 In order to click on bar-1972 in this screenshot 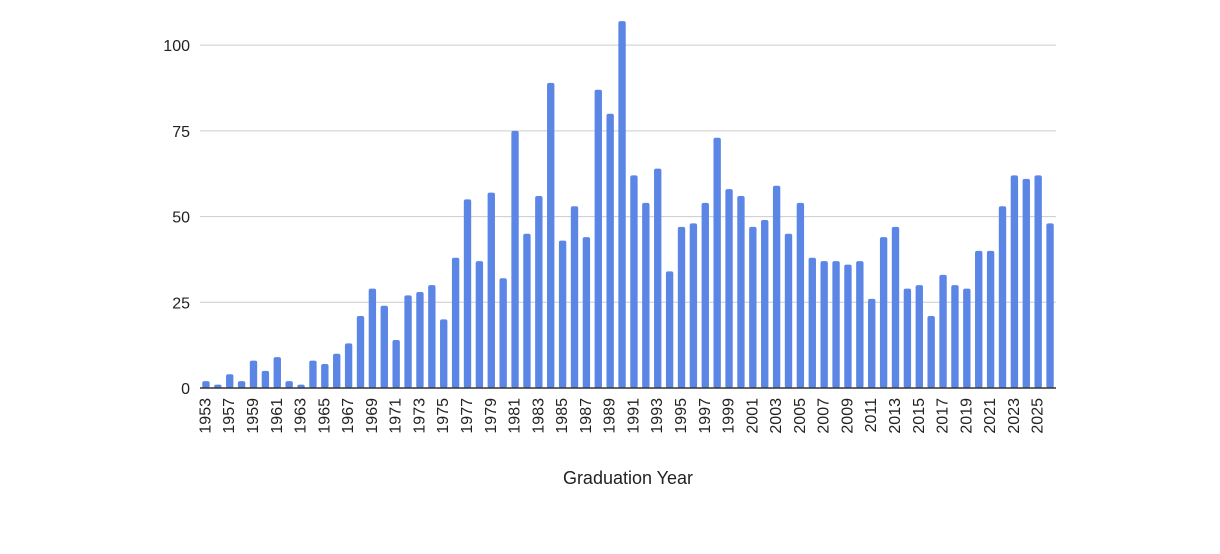, I will do `click(408, 341)`.